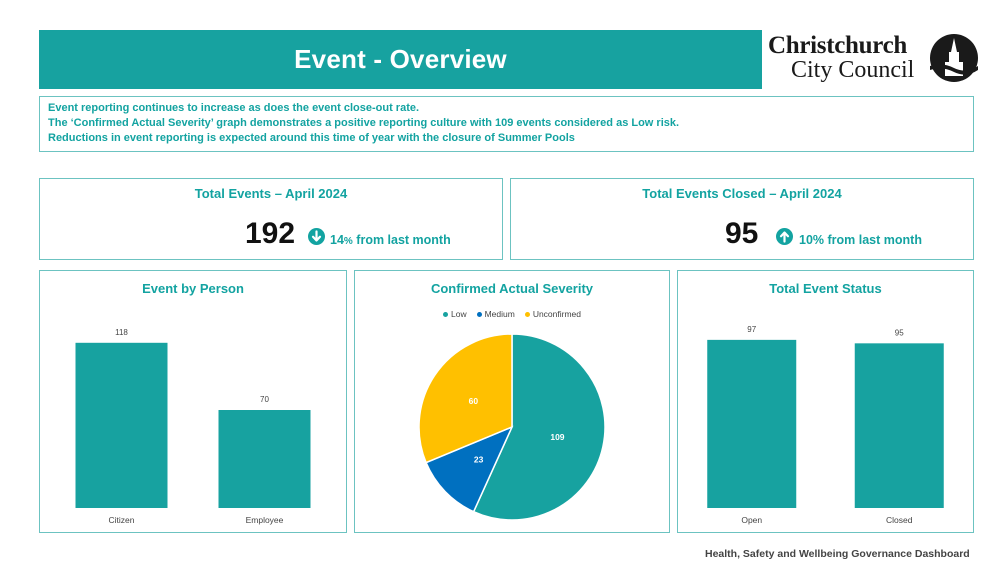 The image size is (1003, 565). I want to click on slice-label: 23, so click(479, 459).